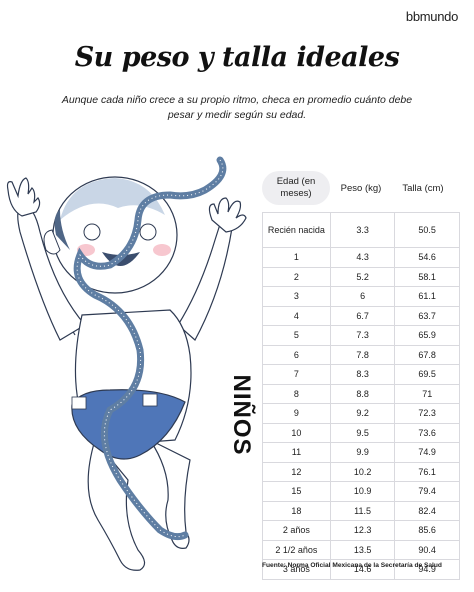 The width and height of the screenshot is (474, 592). I want to click on cell-height: 61.1, so click(427, 296).